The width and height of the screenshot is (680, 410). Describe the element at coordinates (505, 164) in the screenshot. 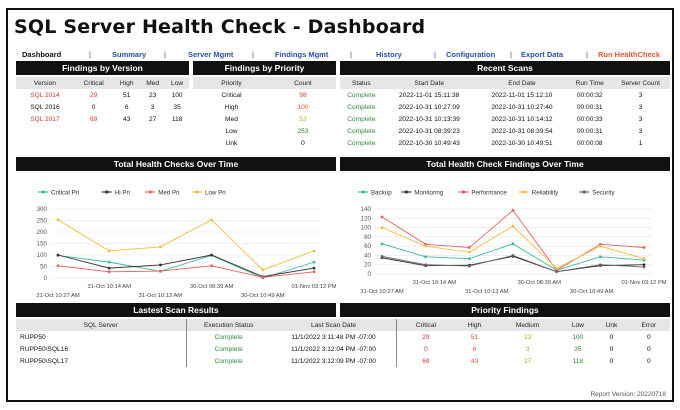

I see `total-findings-chart-header: Total Health Check Findings Over Time` at that location.